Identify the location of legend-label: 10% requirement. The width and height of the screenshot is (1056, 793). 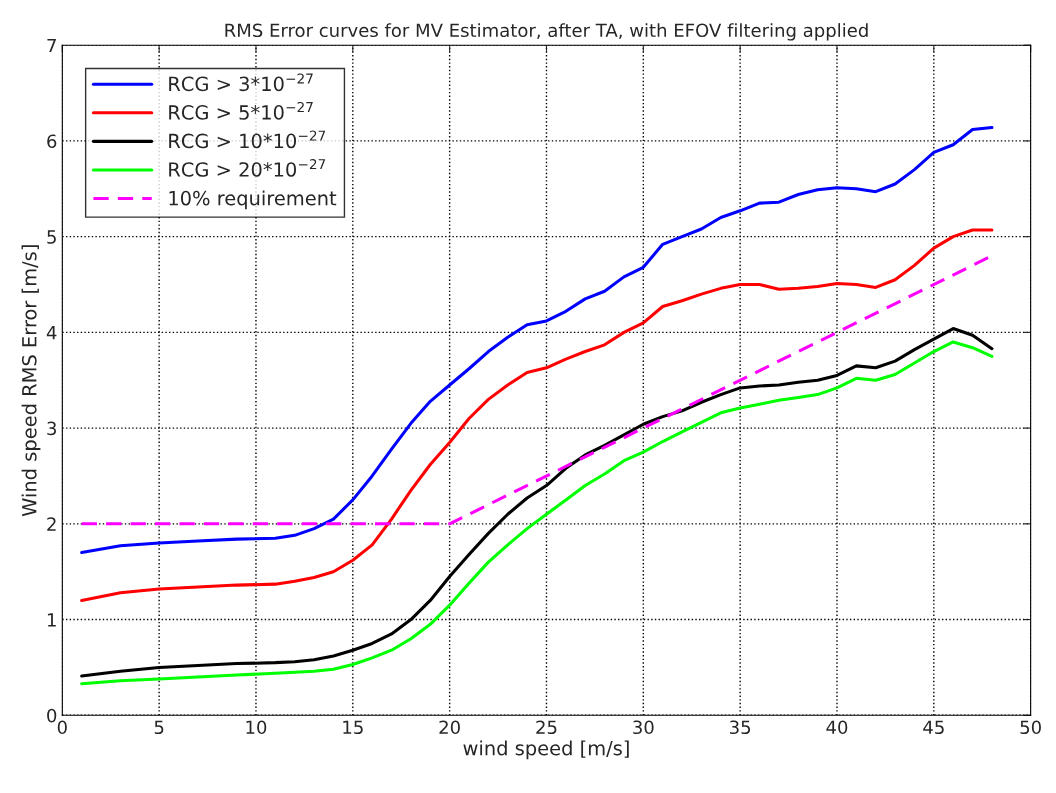
(253, 200).